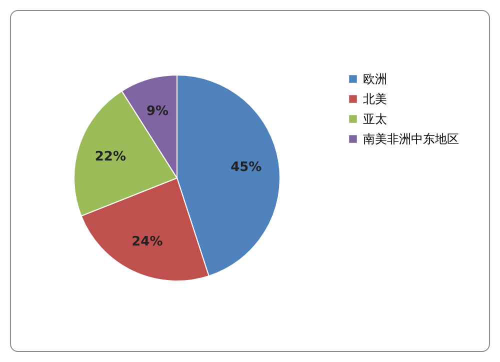 The height and width of the screenshot is (362, 500). Describe the element at coordinates (375, 99) in the screenshot. I see `legend-label: 北美` at that location.